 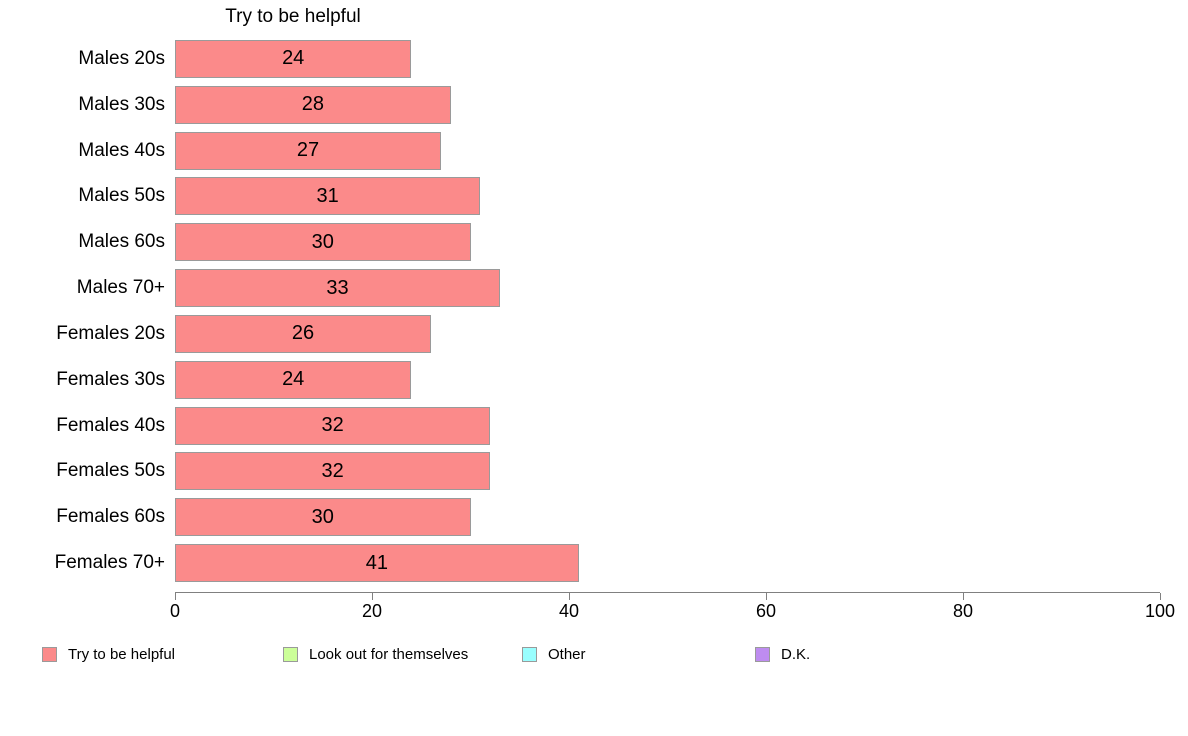 I want to click on bar-track: 26, so click(x=667, y=334).